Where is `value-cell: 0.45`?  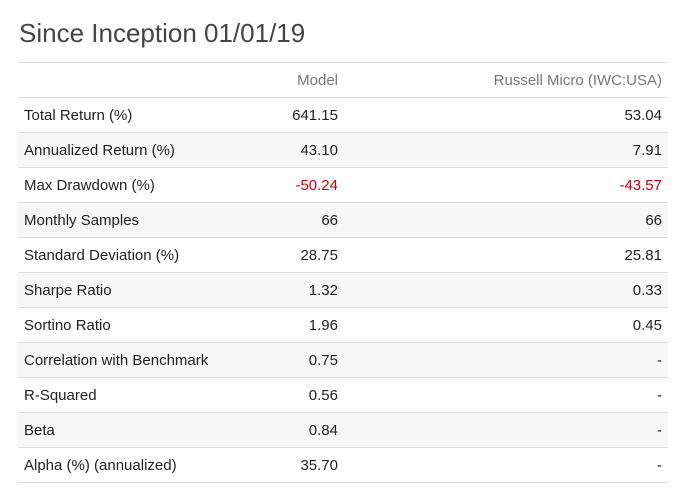 value-cell: 0.45 is located at coordinates (506, 325).